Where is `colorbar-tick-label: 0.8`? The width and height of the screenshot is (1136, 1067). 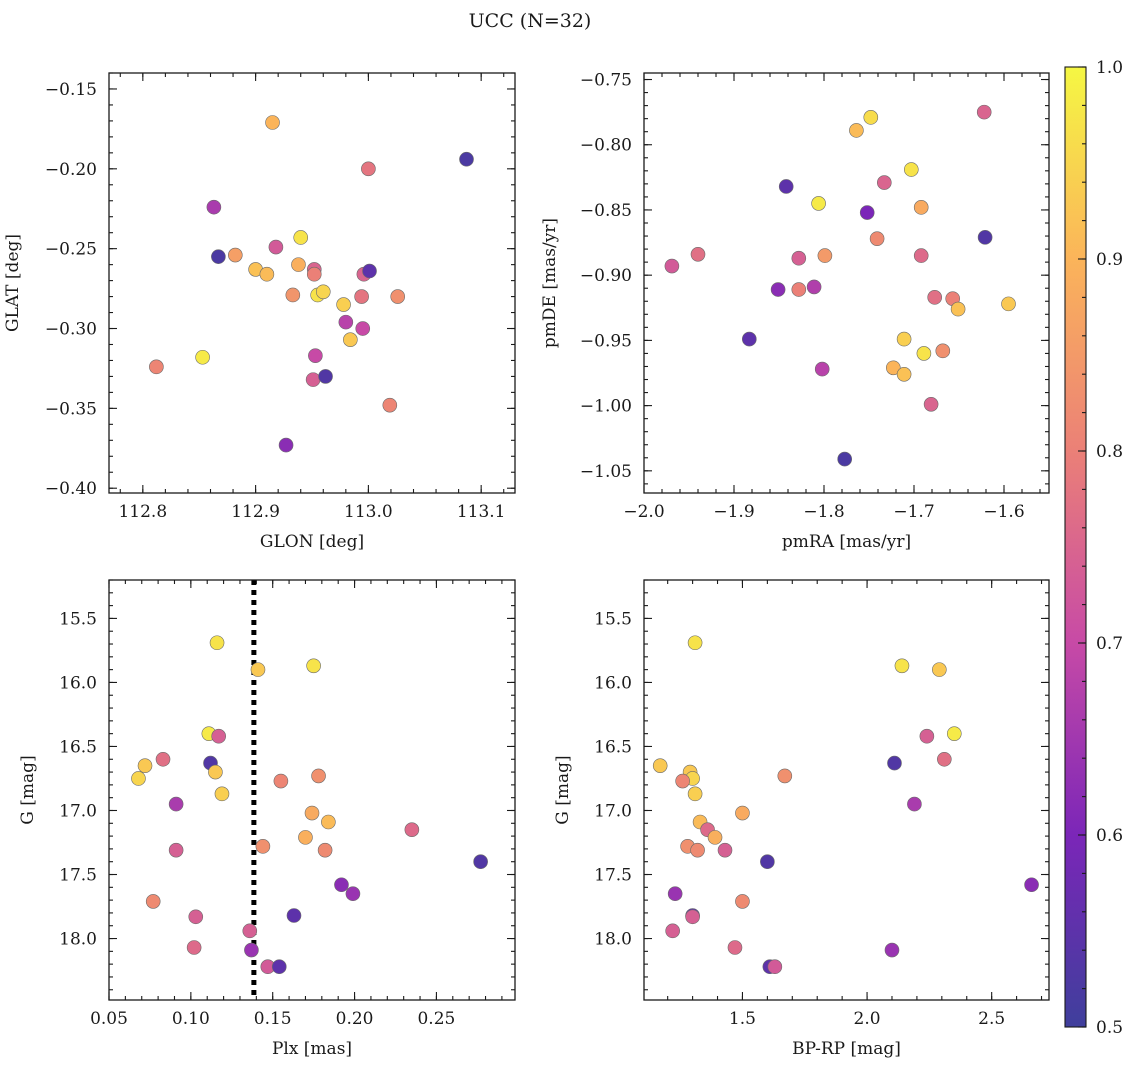 colorbar-tick-label: 0.8 is located at coordinates (1109, 452).